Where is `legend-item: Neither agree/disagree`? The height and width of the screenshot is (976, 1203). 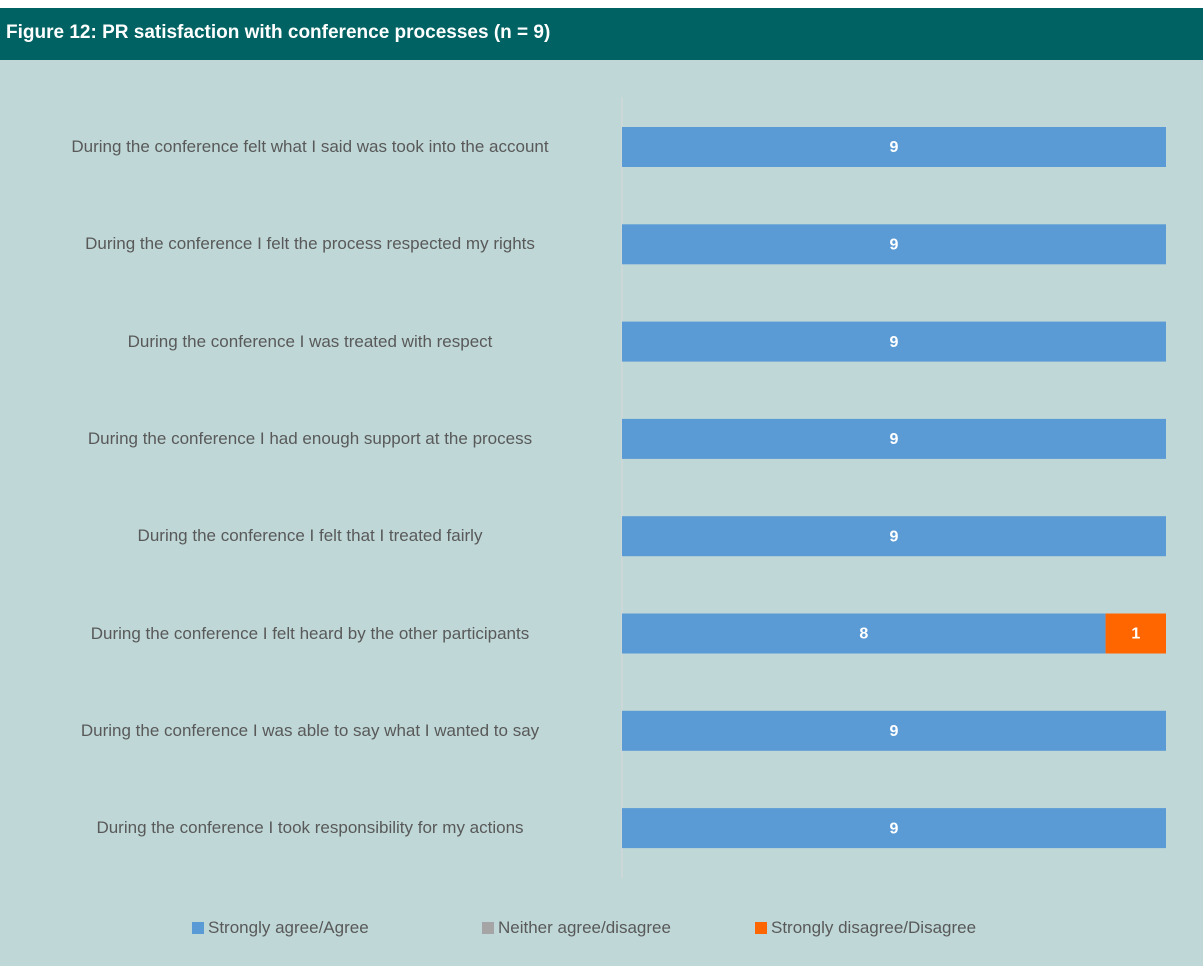 legend-item: Neither agree/disagree is located at coordinates (576, 928).